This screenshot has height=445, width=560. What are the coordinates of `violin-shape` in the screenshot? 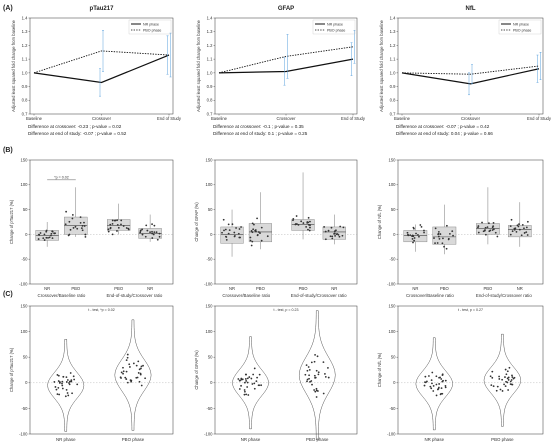 It's located at (502, 380).